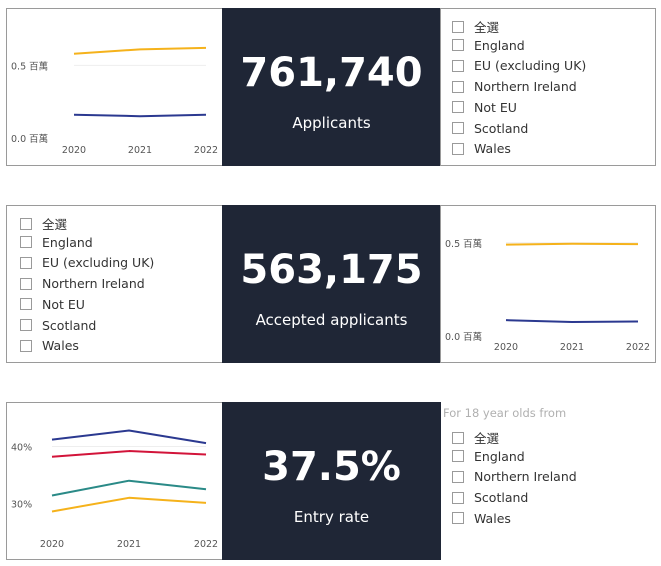 Image resolution: width=661 pixels, height=566 pixels. What do you see at coordinates (21, 448) in the screenshot?
I see `y-tick-label: 40%` at bounding box center [21, 448].